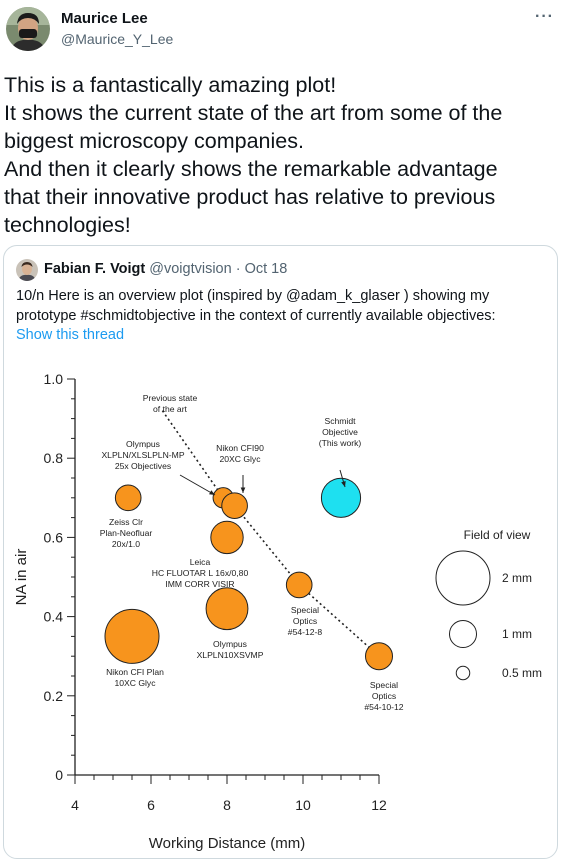  What do you see at coordinates (230, 649) in the screenshot?
I see `label-olympus-xlpln10: Olympus XLPLN10XSVMP` at bounding box center [230, 649].